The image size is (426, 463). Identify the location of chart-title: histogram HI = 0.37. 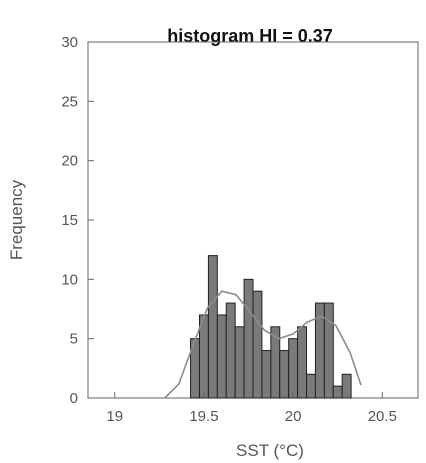
(250, 36).